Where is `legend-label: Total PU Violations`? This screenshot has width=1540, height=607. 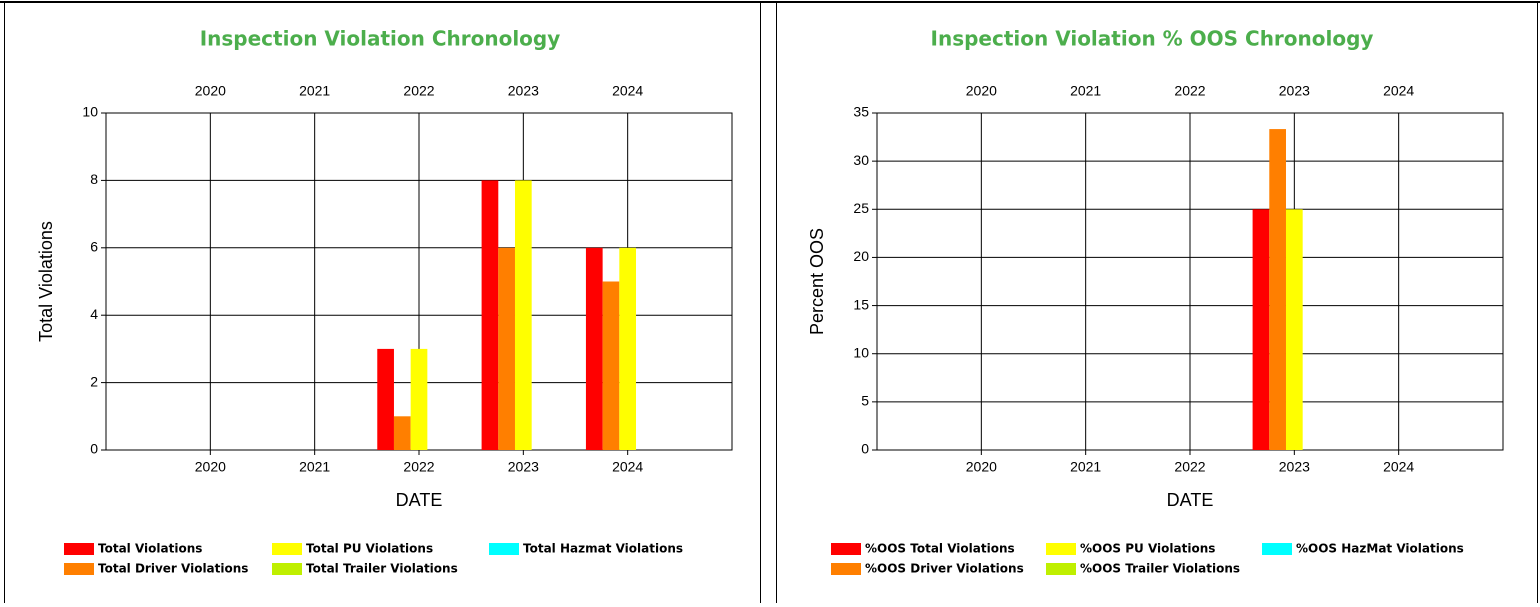 legend-label: Total PU Violations is located at coordinates (369, 549).